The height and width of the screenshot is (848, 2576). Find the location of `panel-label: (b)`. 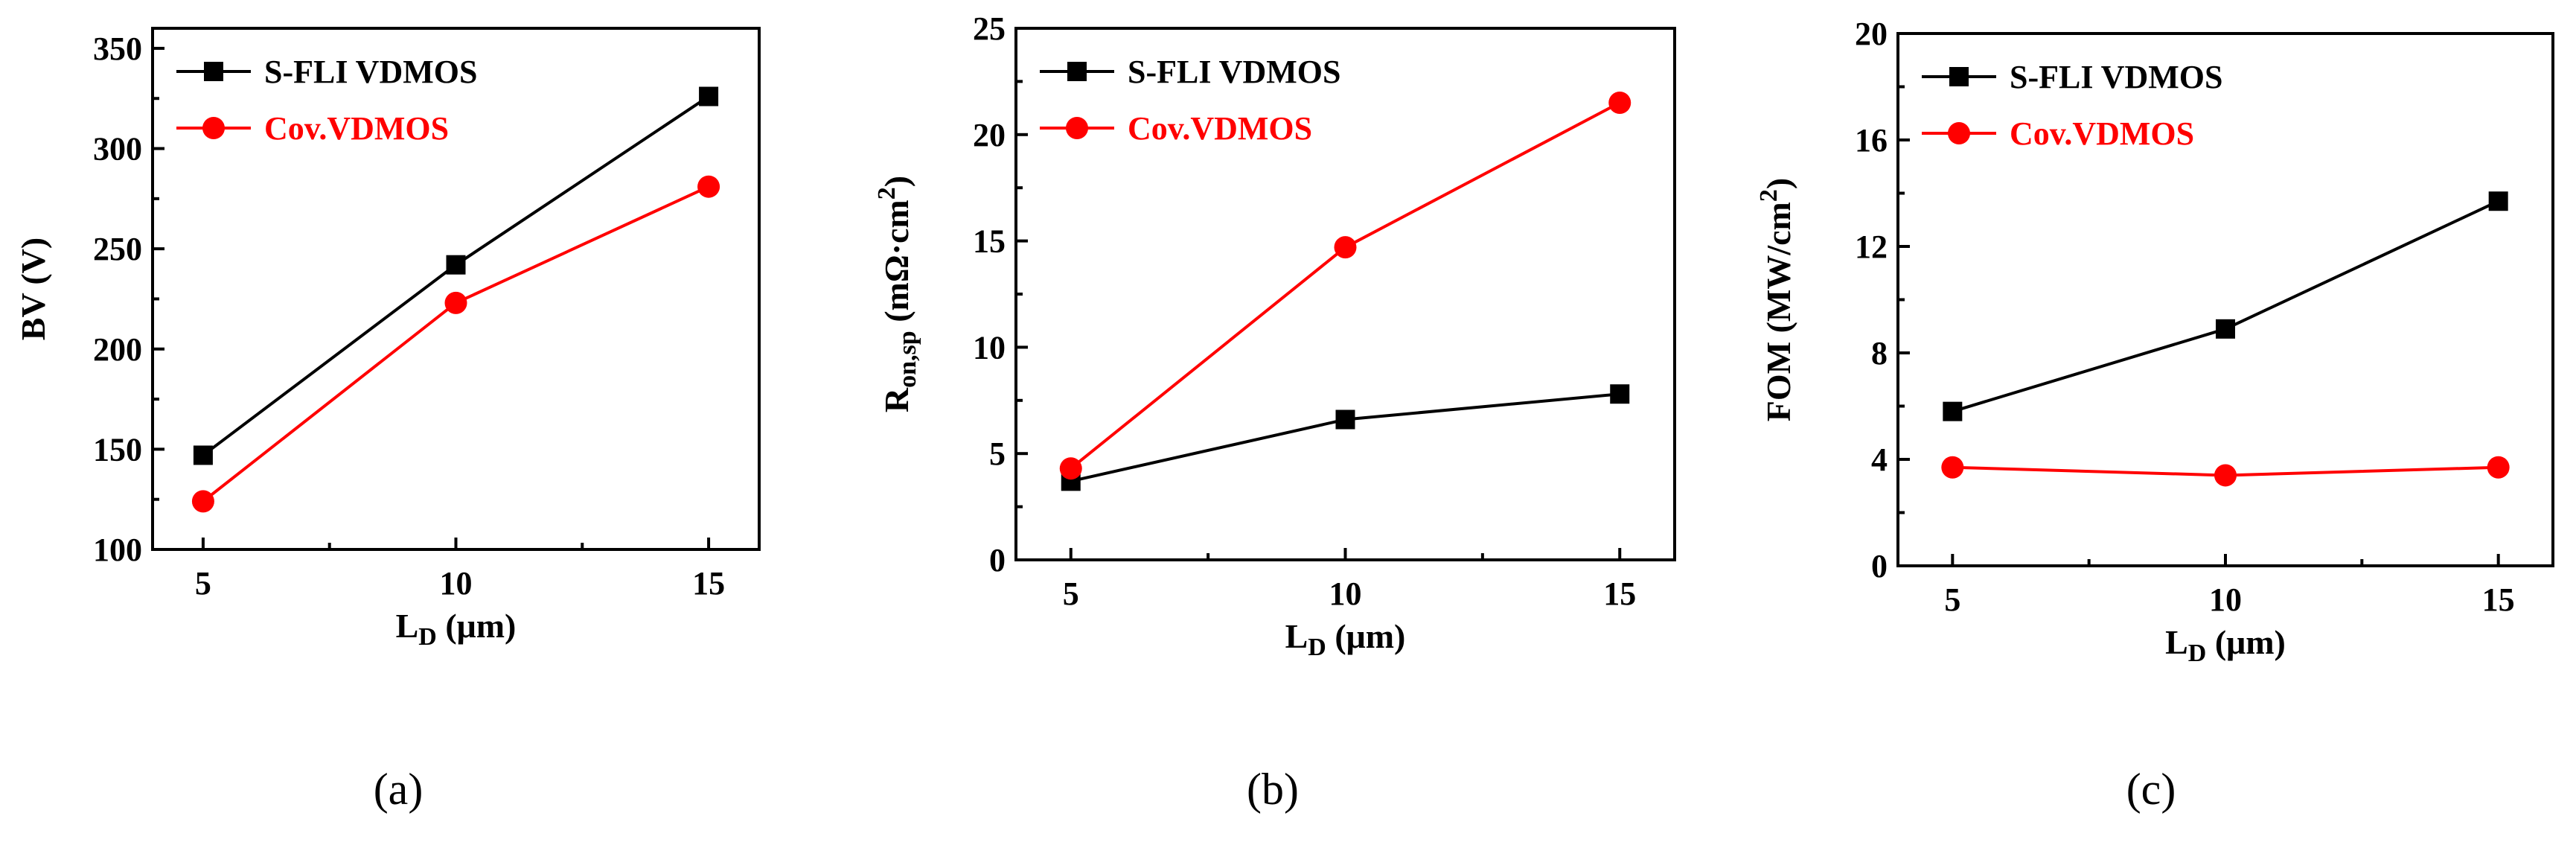

panel-label: (b) is located at coordinates (1273, 789).